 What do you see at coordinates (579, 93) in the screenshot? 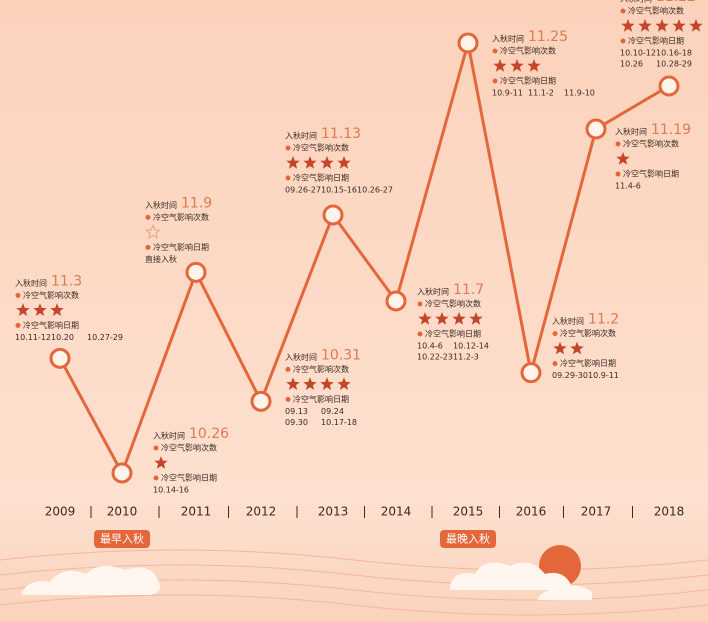
I see `date: 11.9-10` at bounding box center [579, 93].